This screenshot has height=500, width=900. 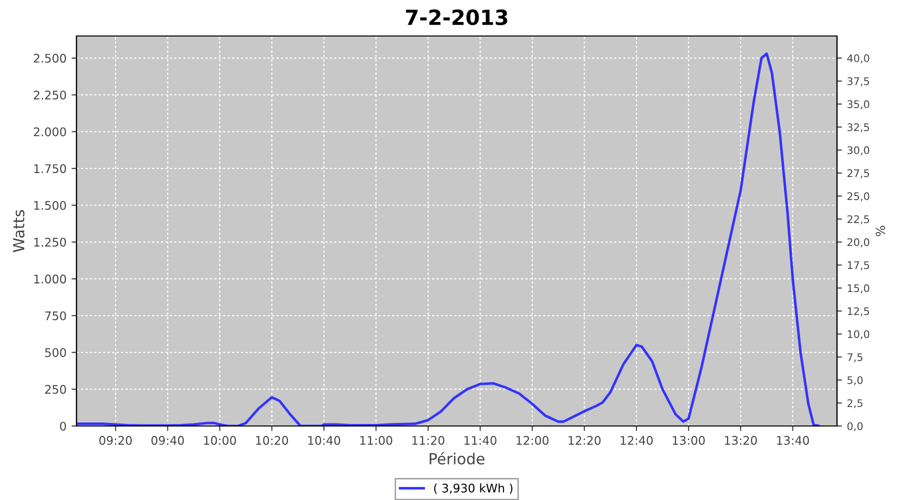 I want to click on y-tick-label: 500, so click(x=55, y=353).